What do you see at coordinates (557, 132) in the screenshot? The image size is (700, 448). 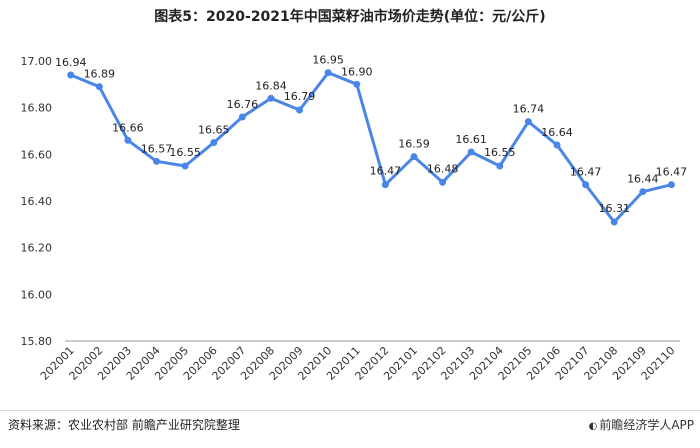 I see `data-label: 16.64` at bounding box center [557, 132].